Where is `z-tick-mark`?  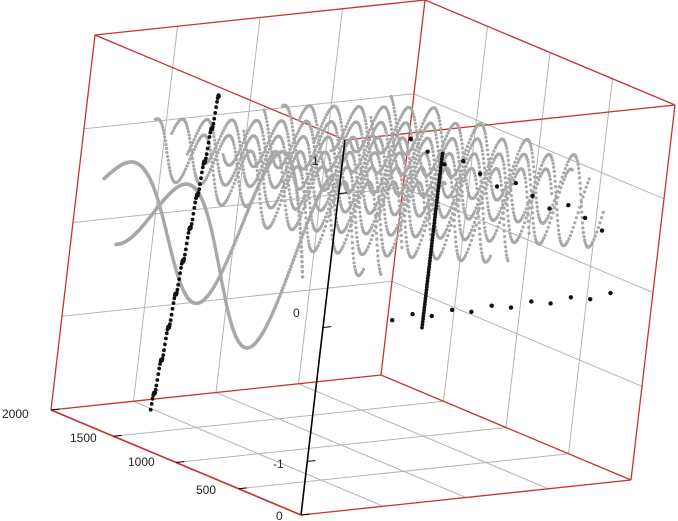
z-tick-mark is located at coordinates (327, 327).